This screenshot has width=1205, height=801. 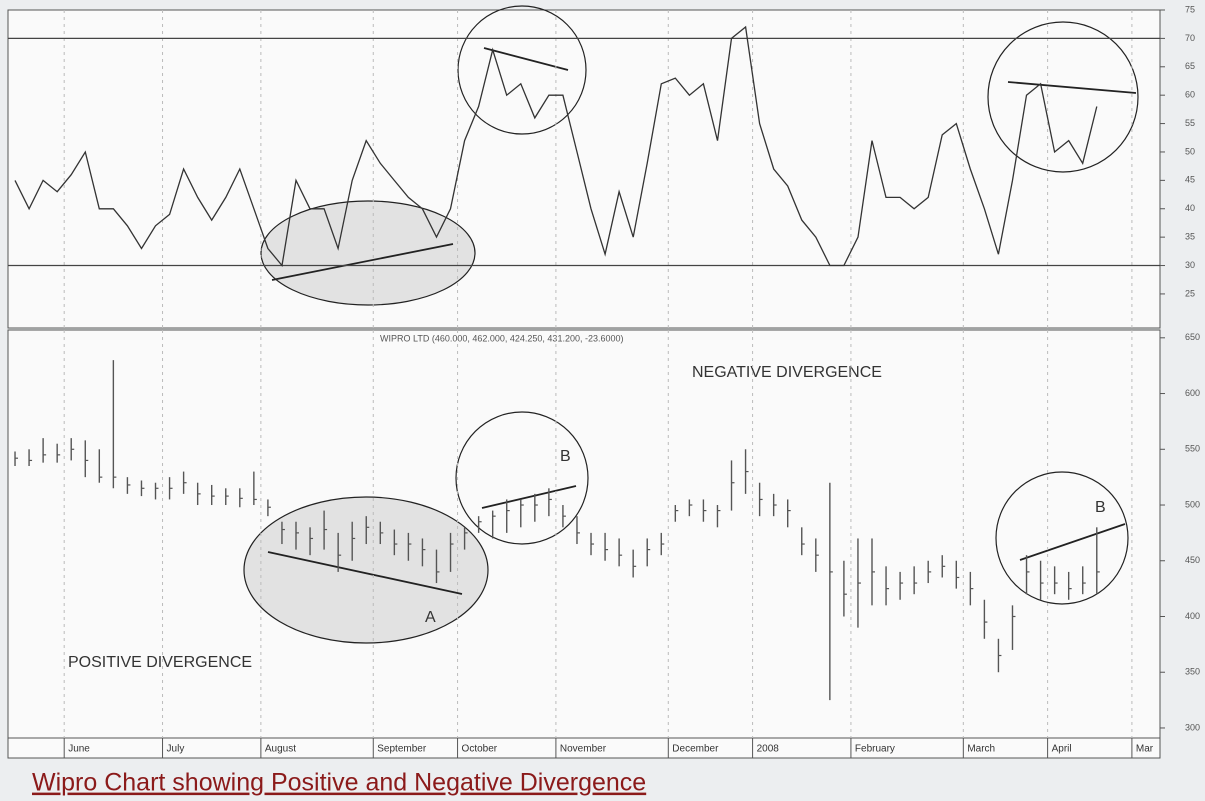 What do you see at coordinates (1190, 66) in the screenshot?
I see `y-tick-label: 65` at bounding box center [1190, 66].